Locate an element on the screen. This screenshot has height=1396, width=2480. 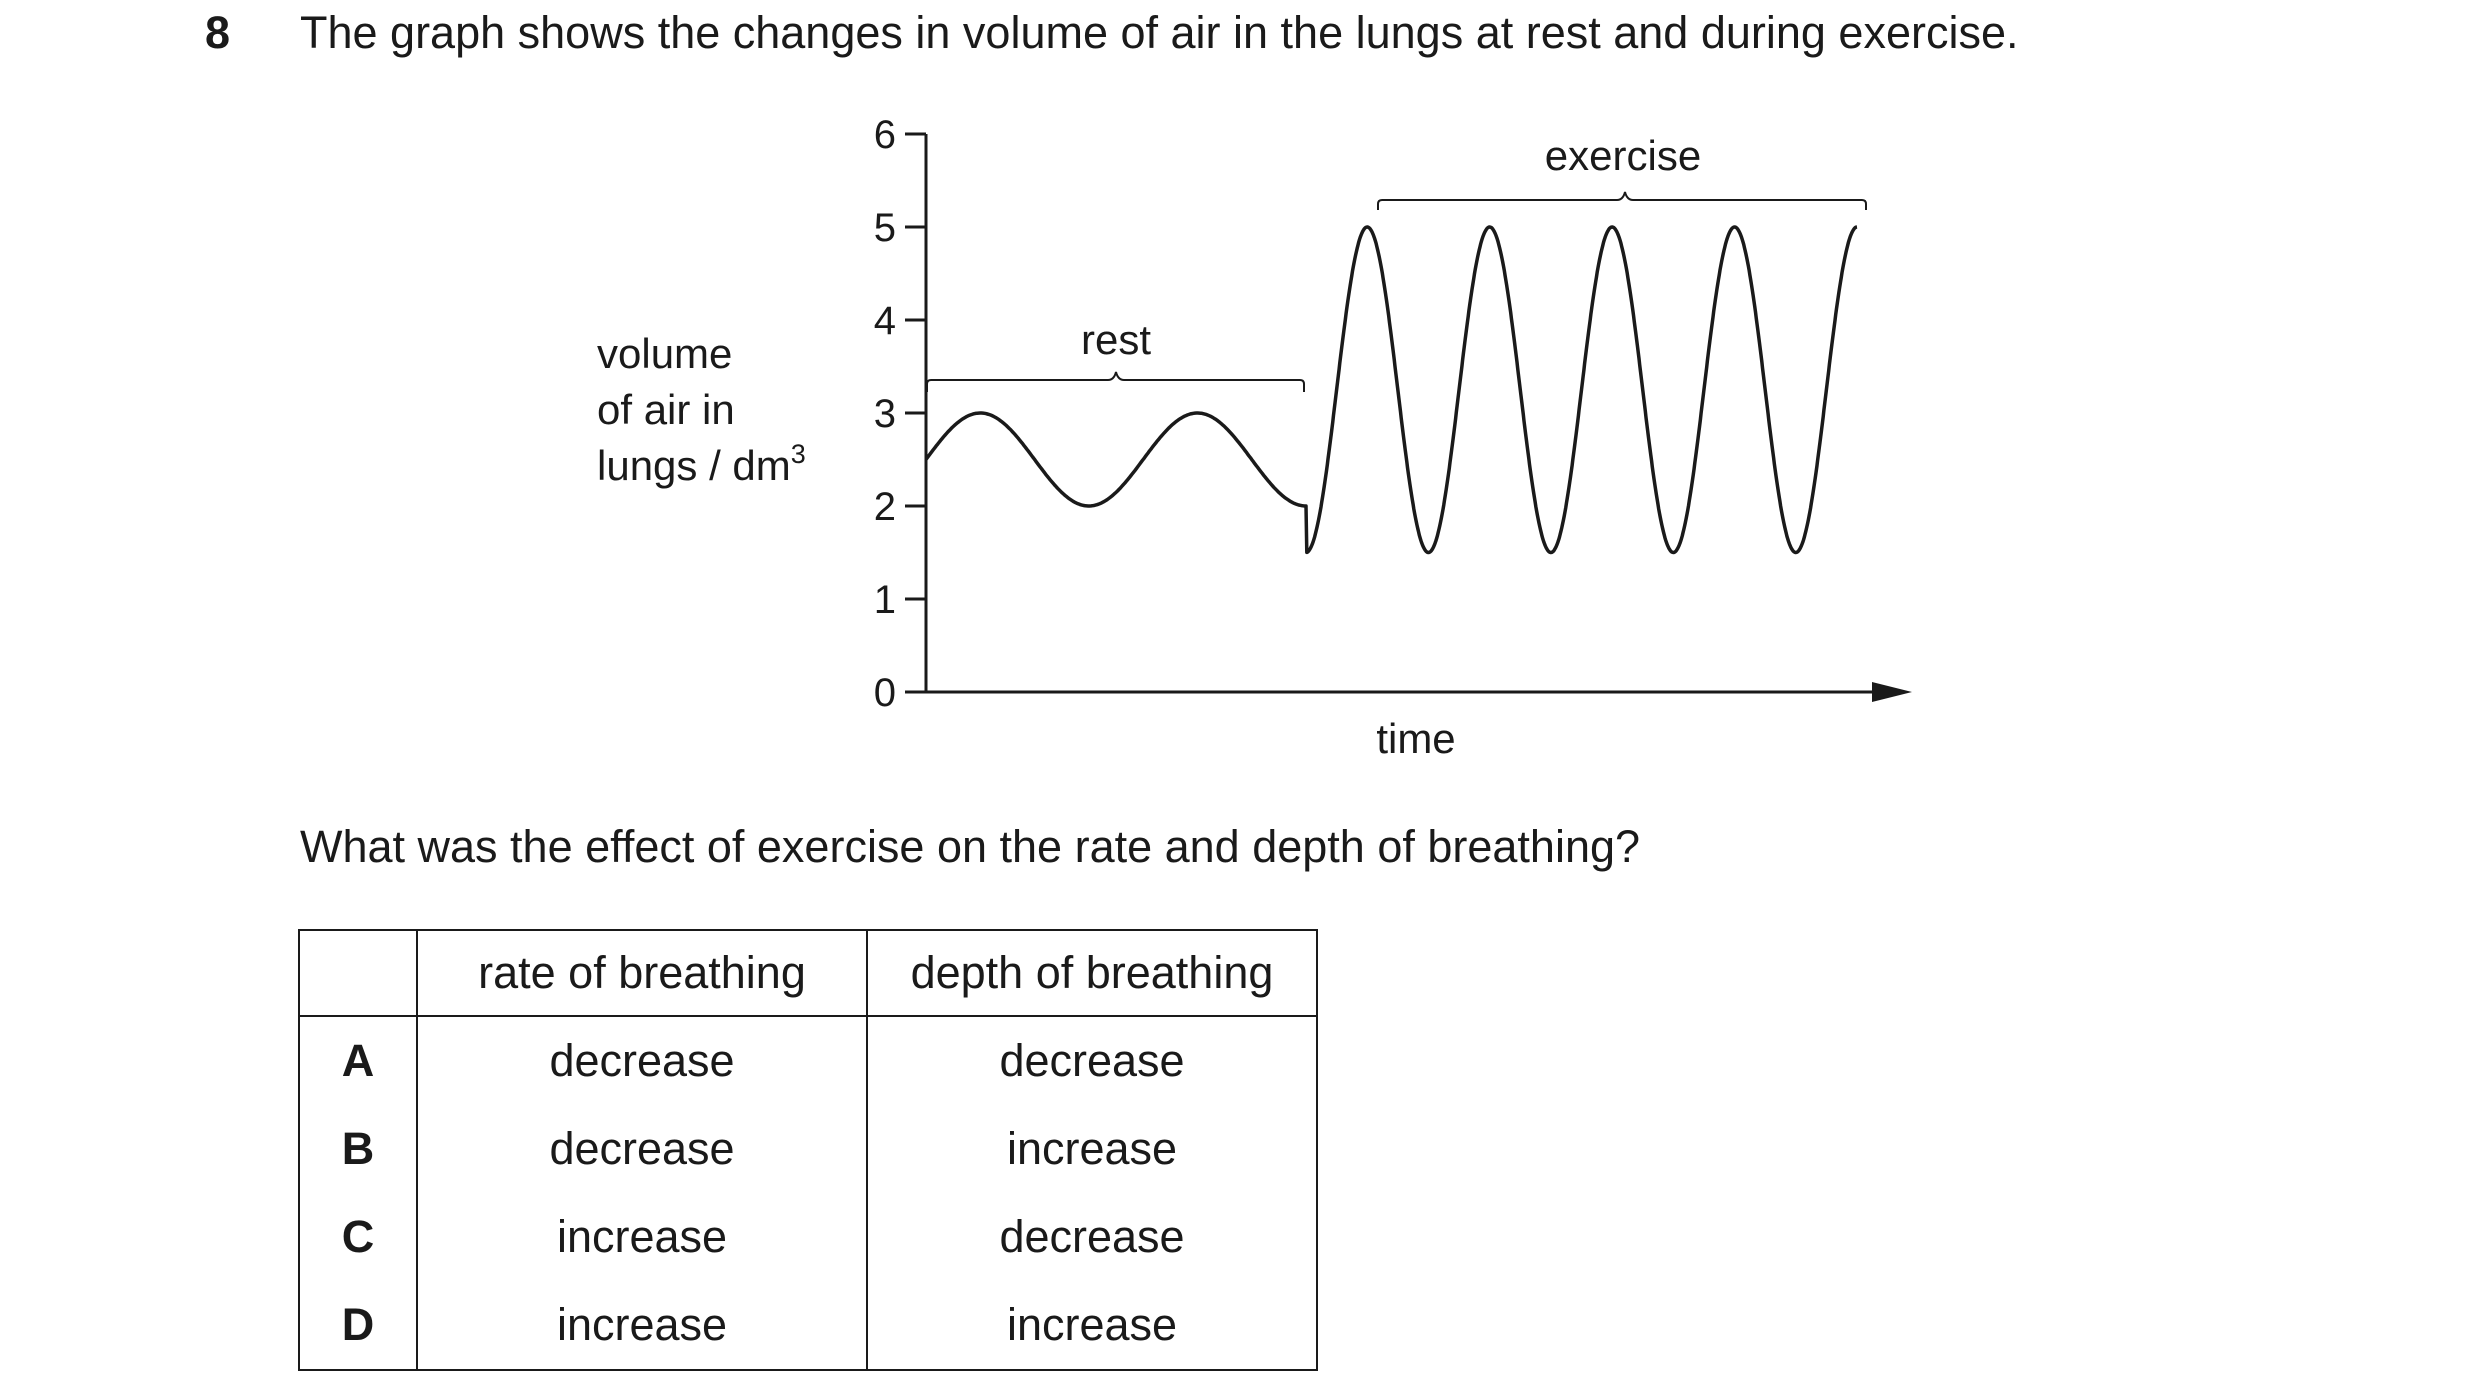
y-tick-label: 5 is located at coordinates (885, 228).